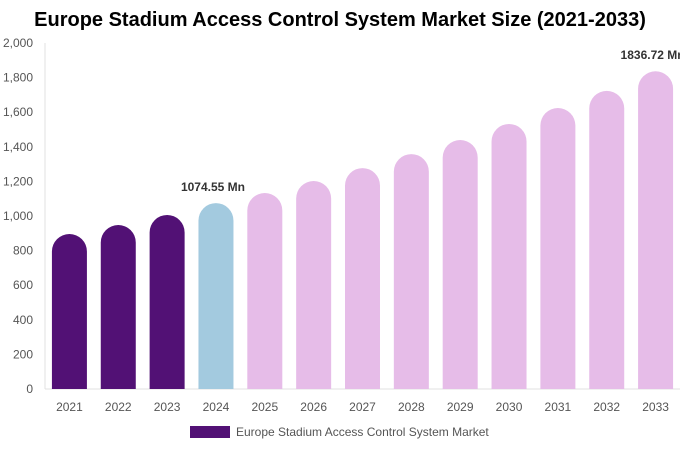 The width and height of the screenshot is (680, 450). What do you see at coordinates (29, 389) in the screenshot?
I see `y-tick-label: 0` at bounding box center [29, 389].